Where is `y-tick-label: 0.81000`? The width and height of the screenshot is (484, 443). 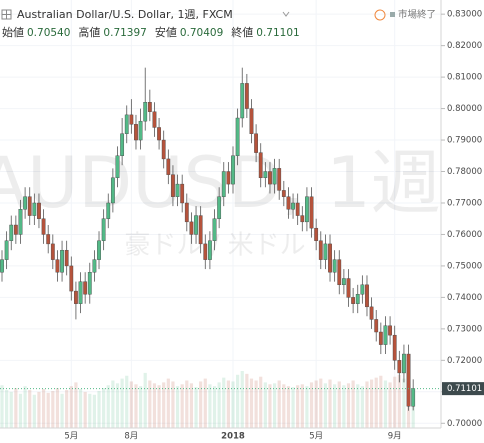 y-tick-label: 0.81000 is located at coordinates (464, 78).